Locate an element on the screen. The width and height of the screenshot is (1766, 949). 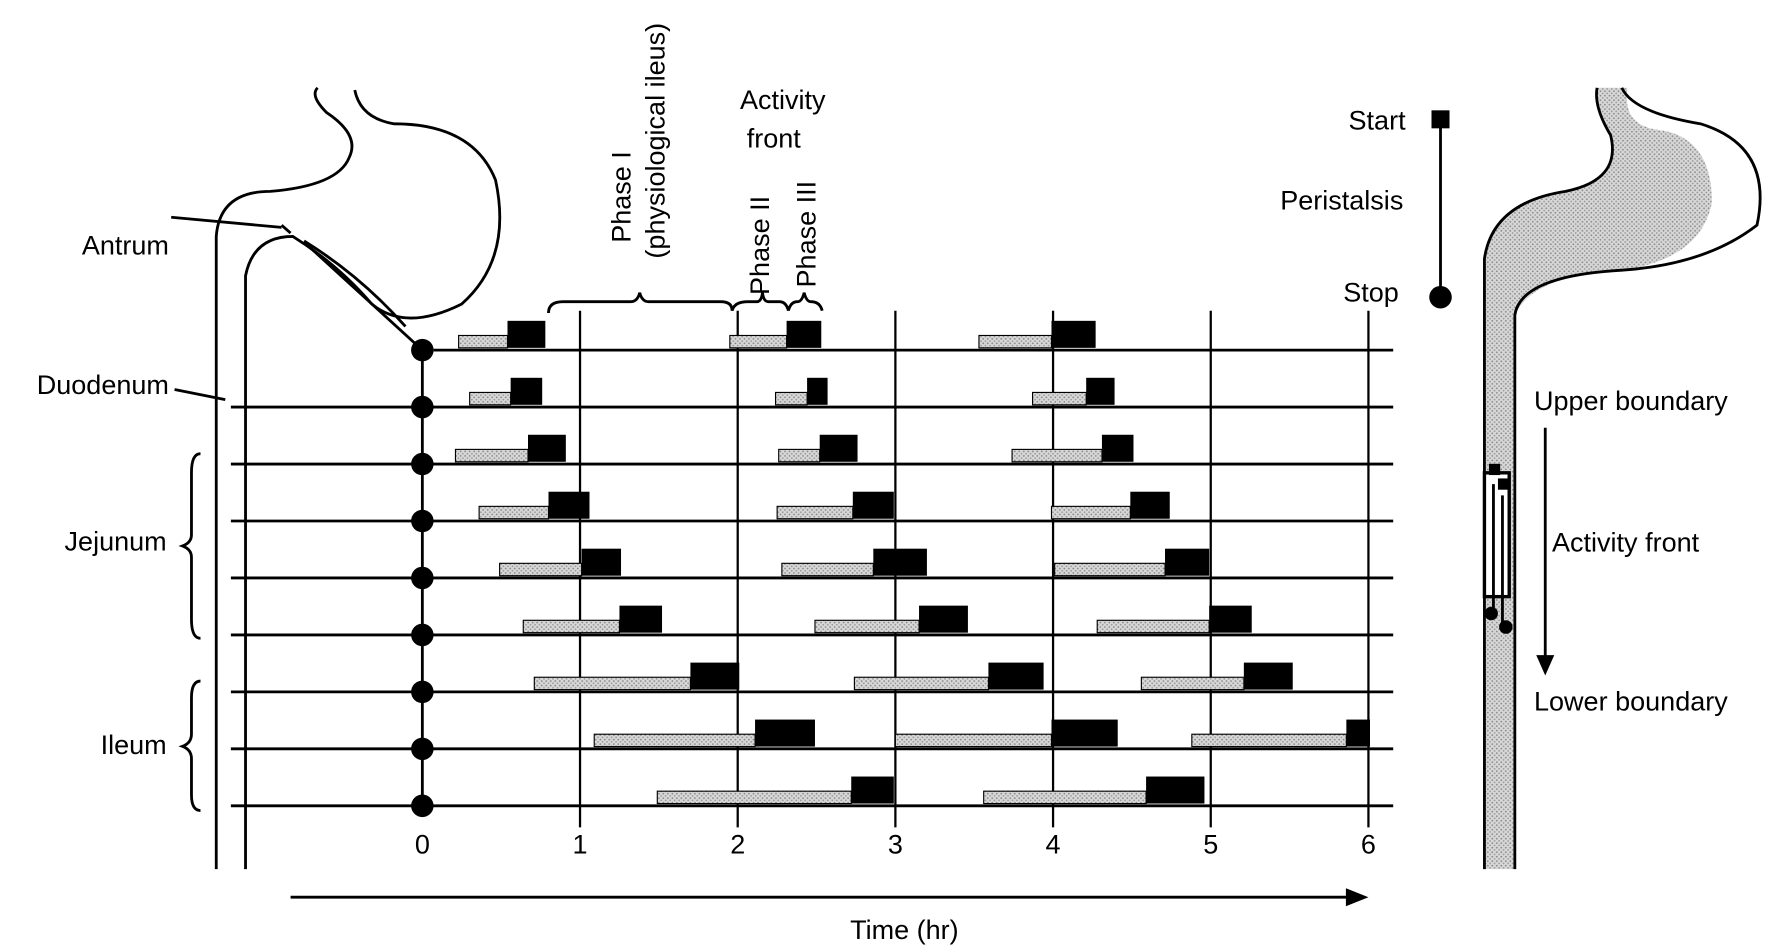
ileum-bracket is located at coordinates (189, 745).